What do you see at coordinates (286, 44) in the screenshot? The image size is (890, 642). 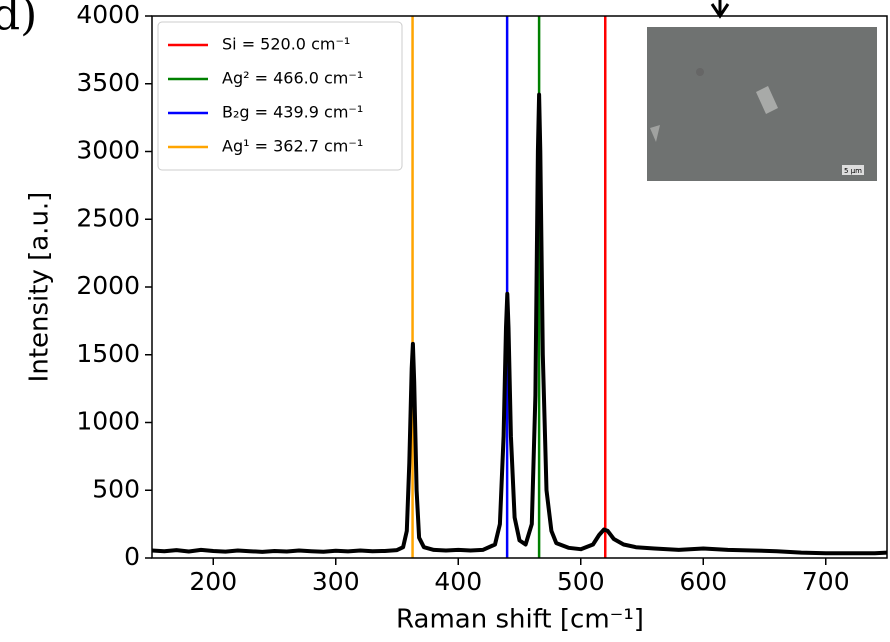 I see `legend-label: Si = 520.0 cm⁻¹` at bounding box center [286, 44].